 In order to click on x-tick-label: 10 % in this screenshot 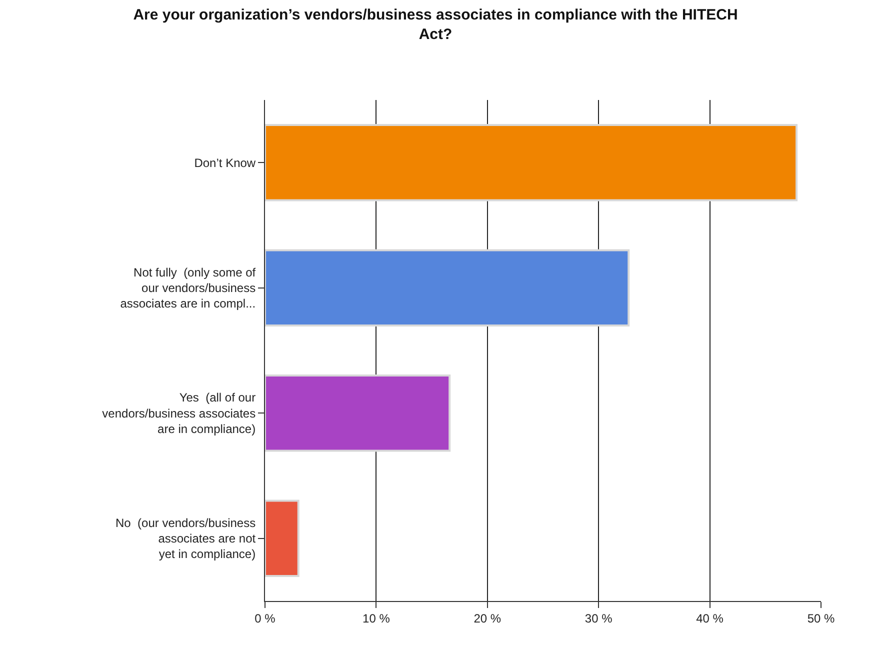, I will do `click(376, 618)`.